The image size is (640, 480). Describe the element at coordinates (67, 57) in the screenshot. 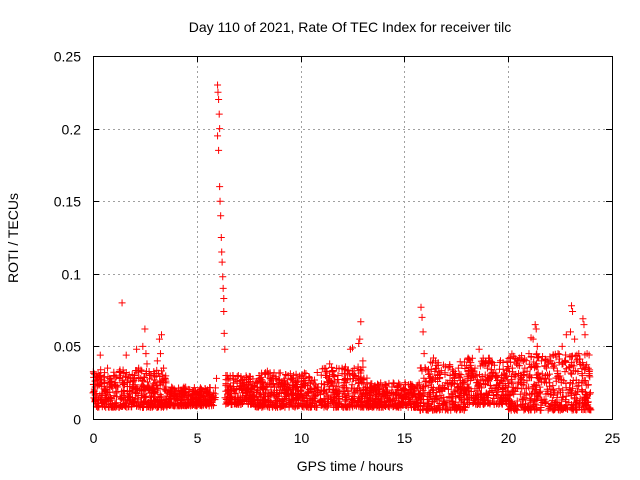

I see `y-tick-label: 0.25` at that location.